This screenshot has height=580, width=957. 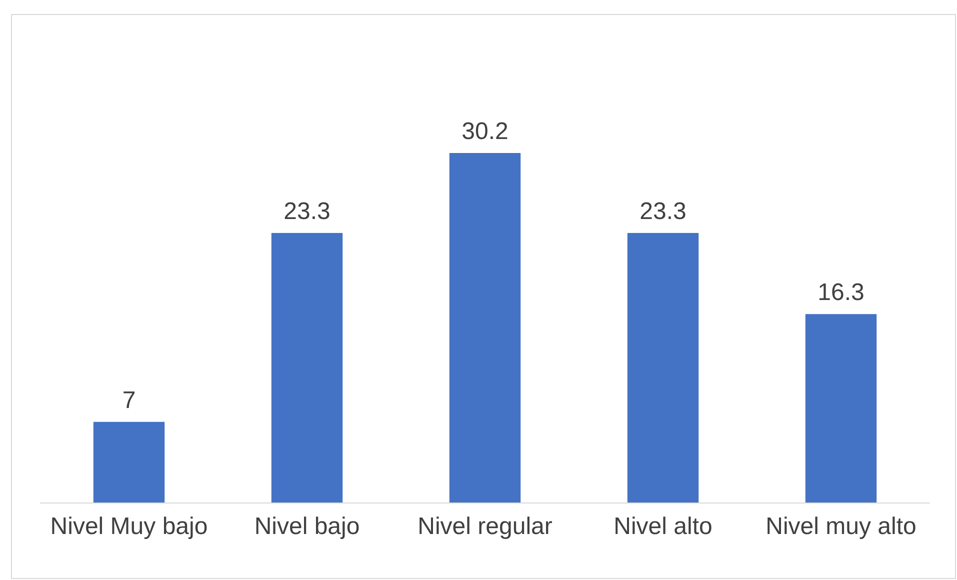 What do you see at coordinates (841, 292) in the screenshot?
I see `data-label: 16.3` at bounding box center [841, 292].